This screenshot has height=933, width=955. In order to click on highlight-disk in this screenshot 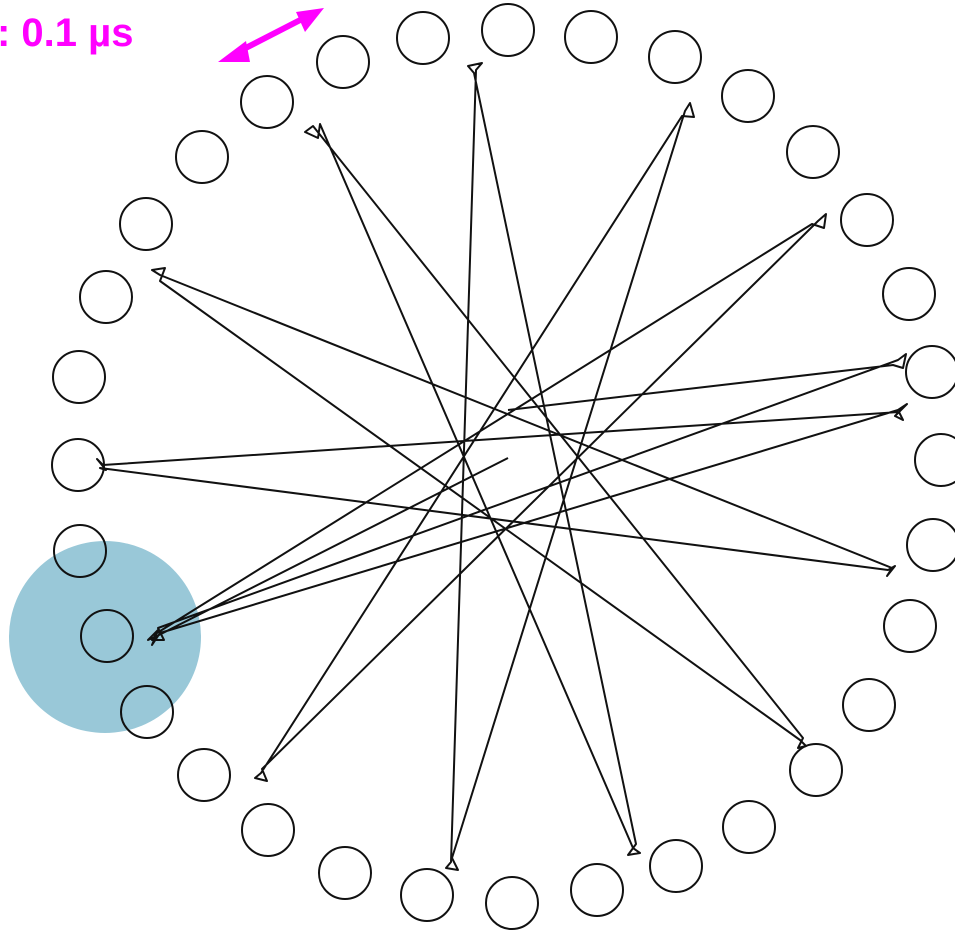, I will do `click(105, 637)`.